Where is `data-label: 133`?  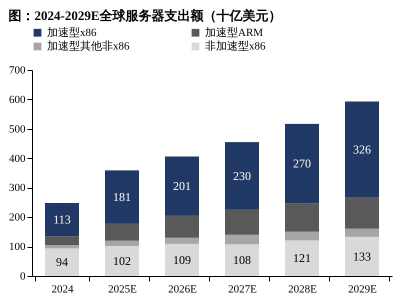
data-label: 133 is located at coordinates (362, 256).